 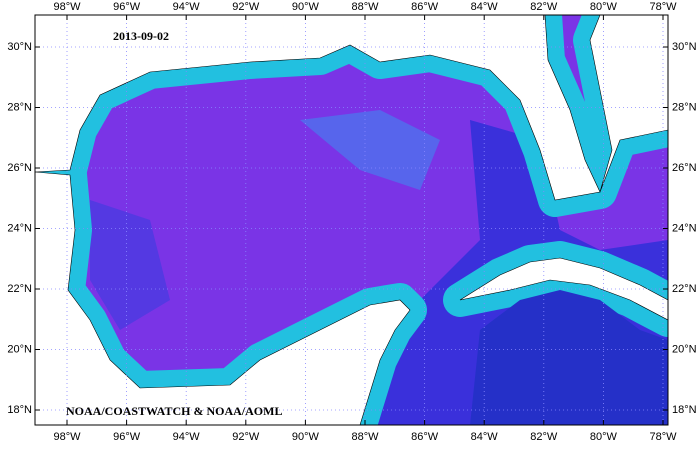 What do you see at coordinates (563, 289) in the screenshot?
I see `land` at bounding box center [563, 289].